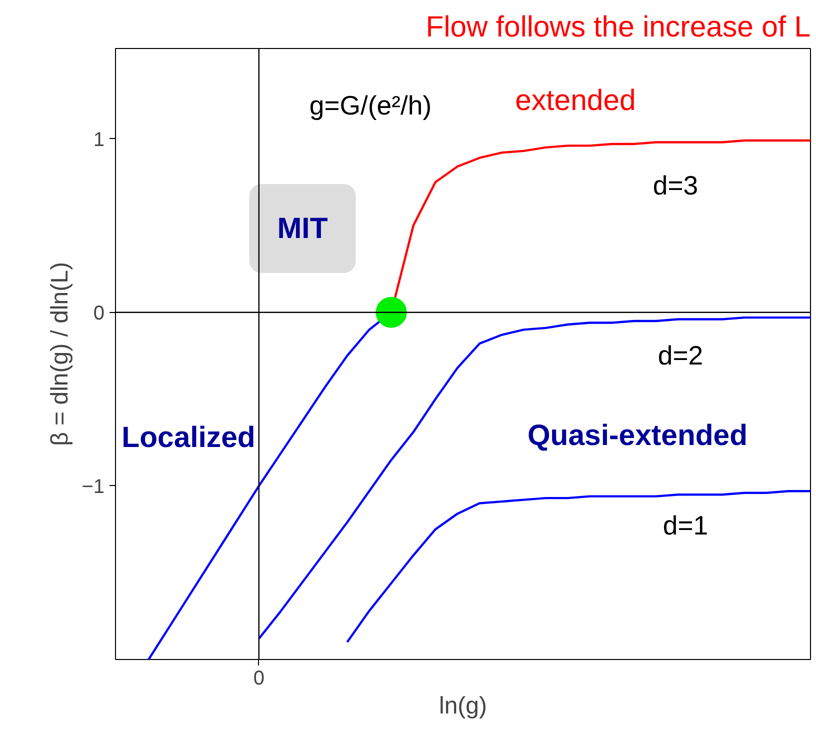 This screenshot has width=816, height=734. Describe the element at coordinates (98, 313) in the screenshot. I see `y-tick-label: 0` at that location.